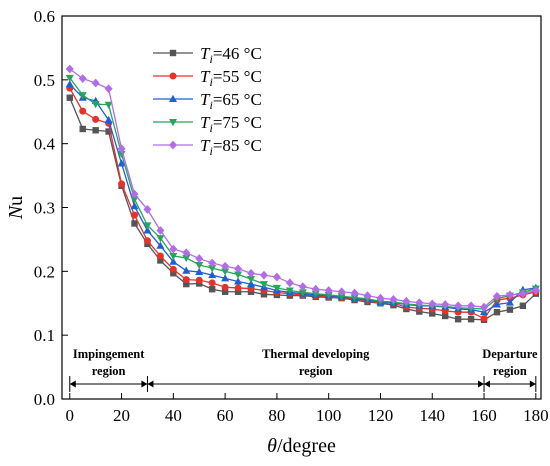 The height and width of the screenshot is (466, 550). I want to click on x-tick-label: 160, so click(484, 415).